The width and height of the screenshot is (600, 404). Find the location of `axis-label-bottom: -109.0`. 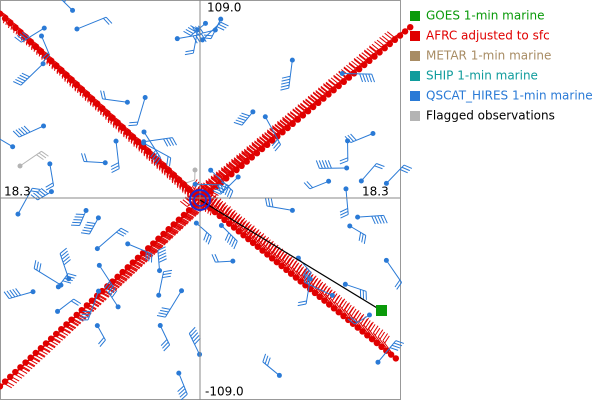

axis-label-bottom: -109.0 is located at coordinates (224, 392).